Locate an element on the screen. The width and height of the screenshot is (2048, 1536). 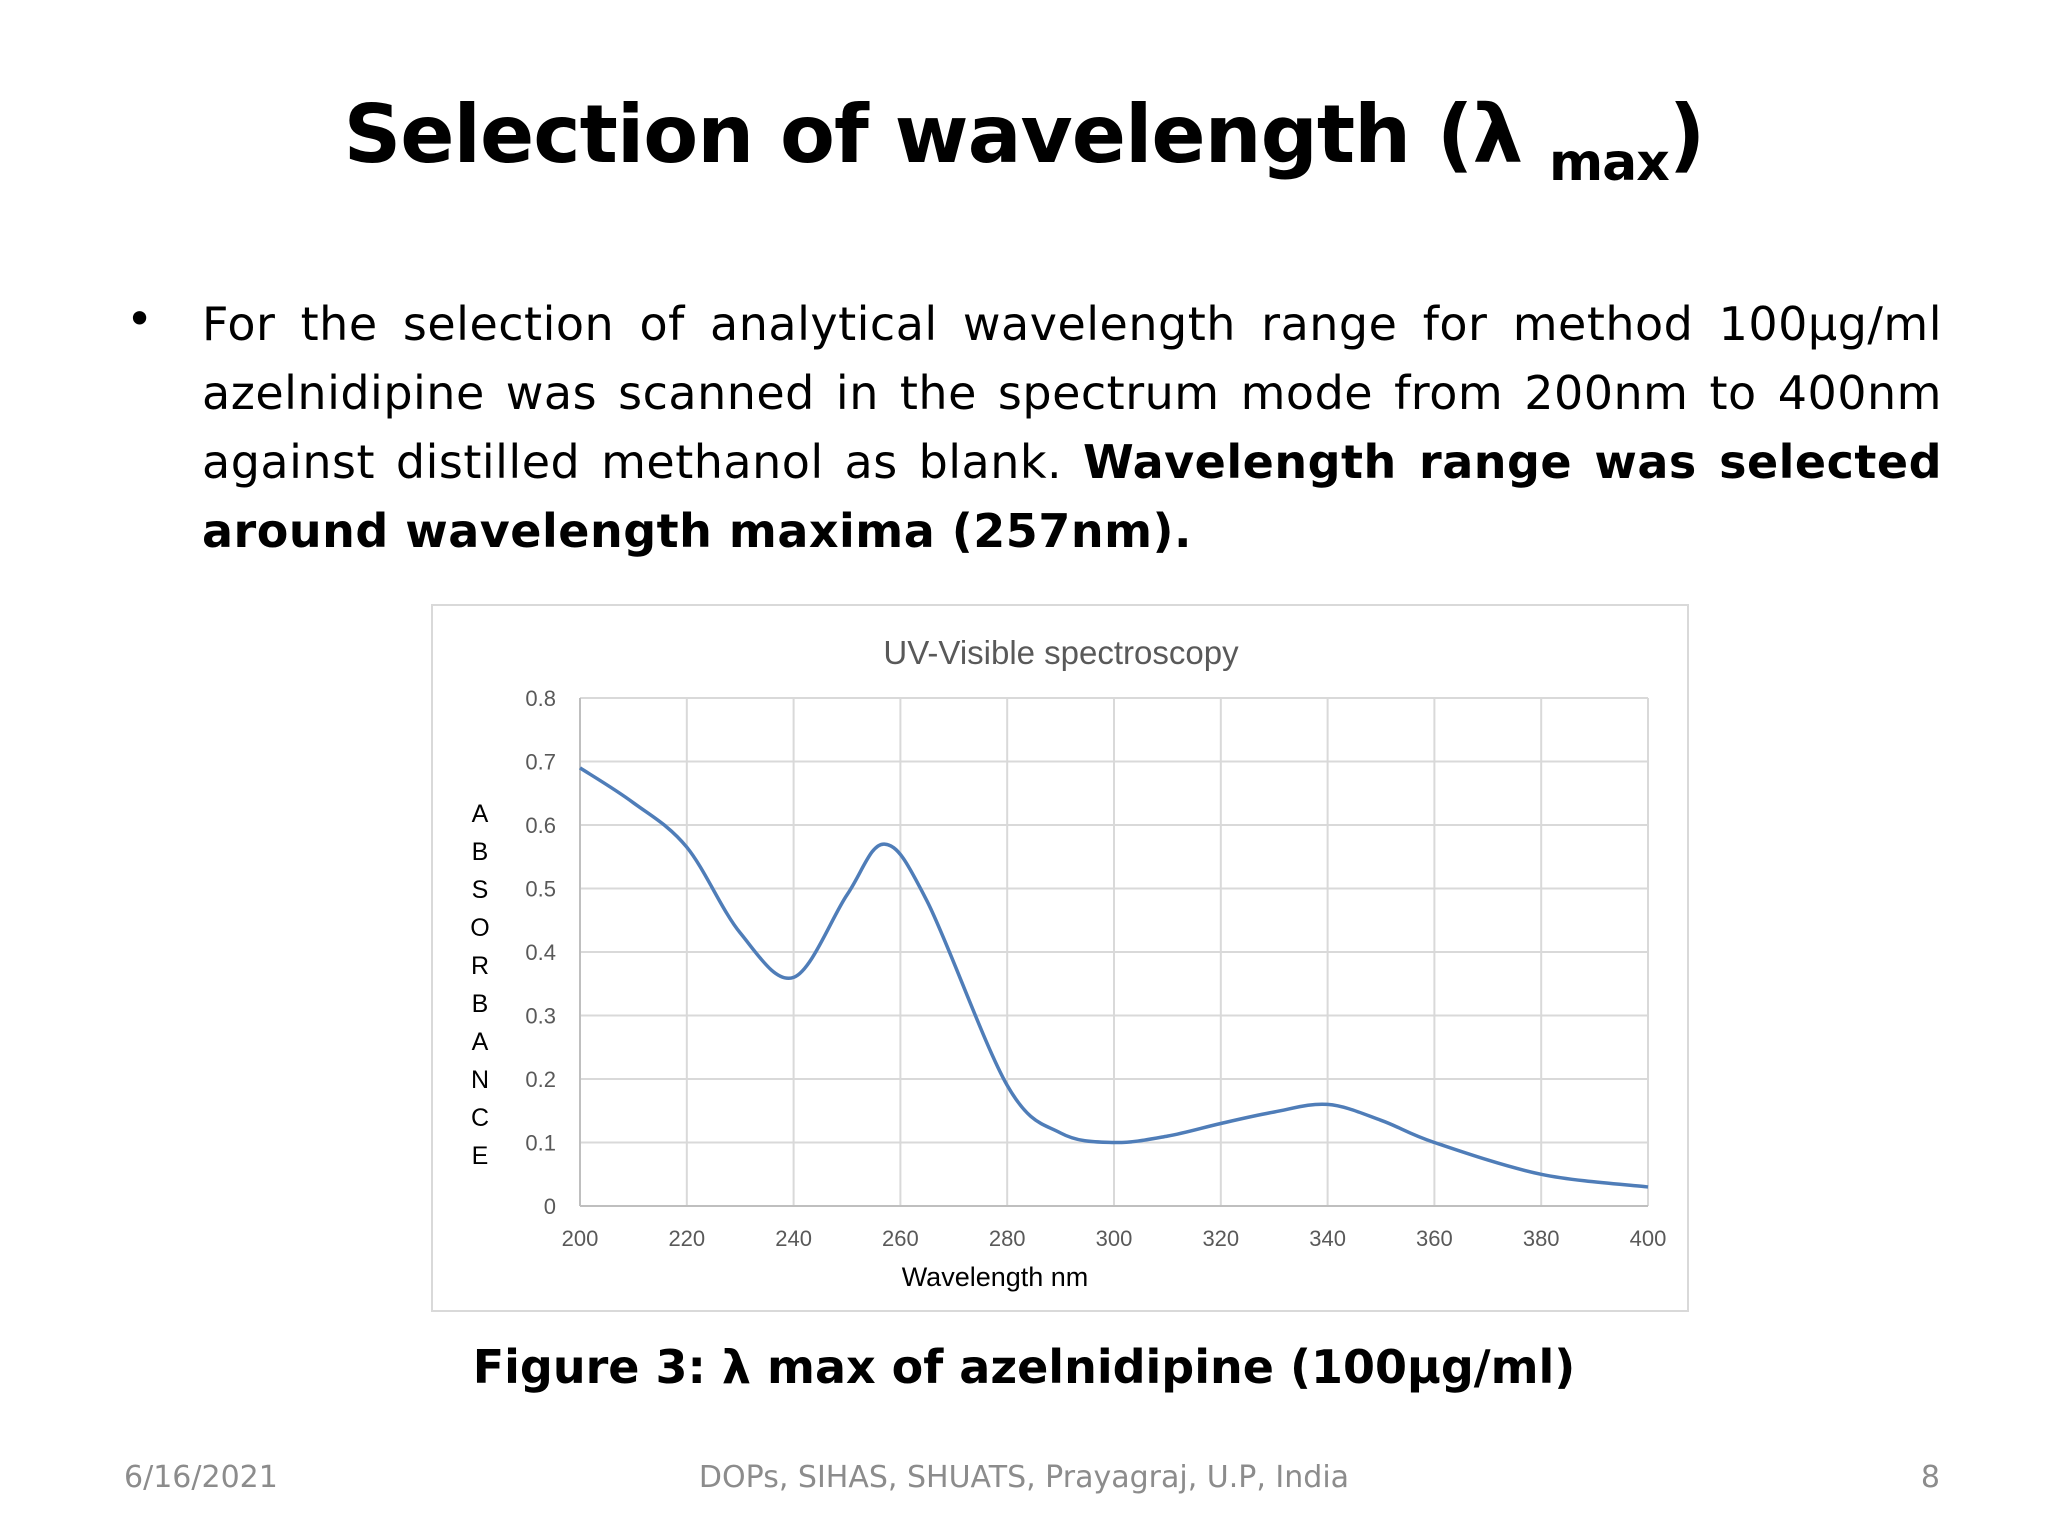
y-tick-label: 0.8 is located at coordinates (540, 698).